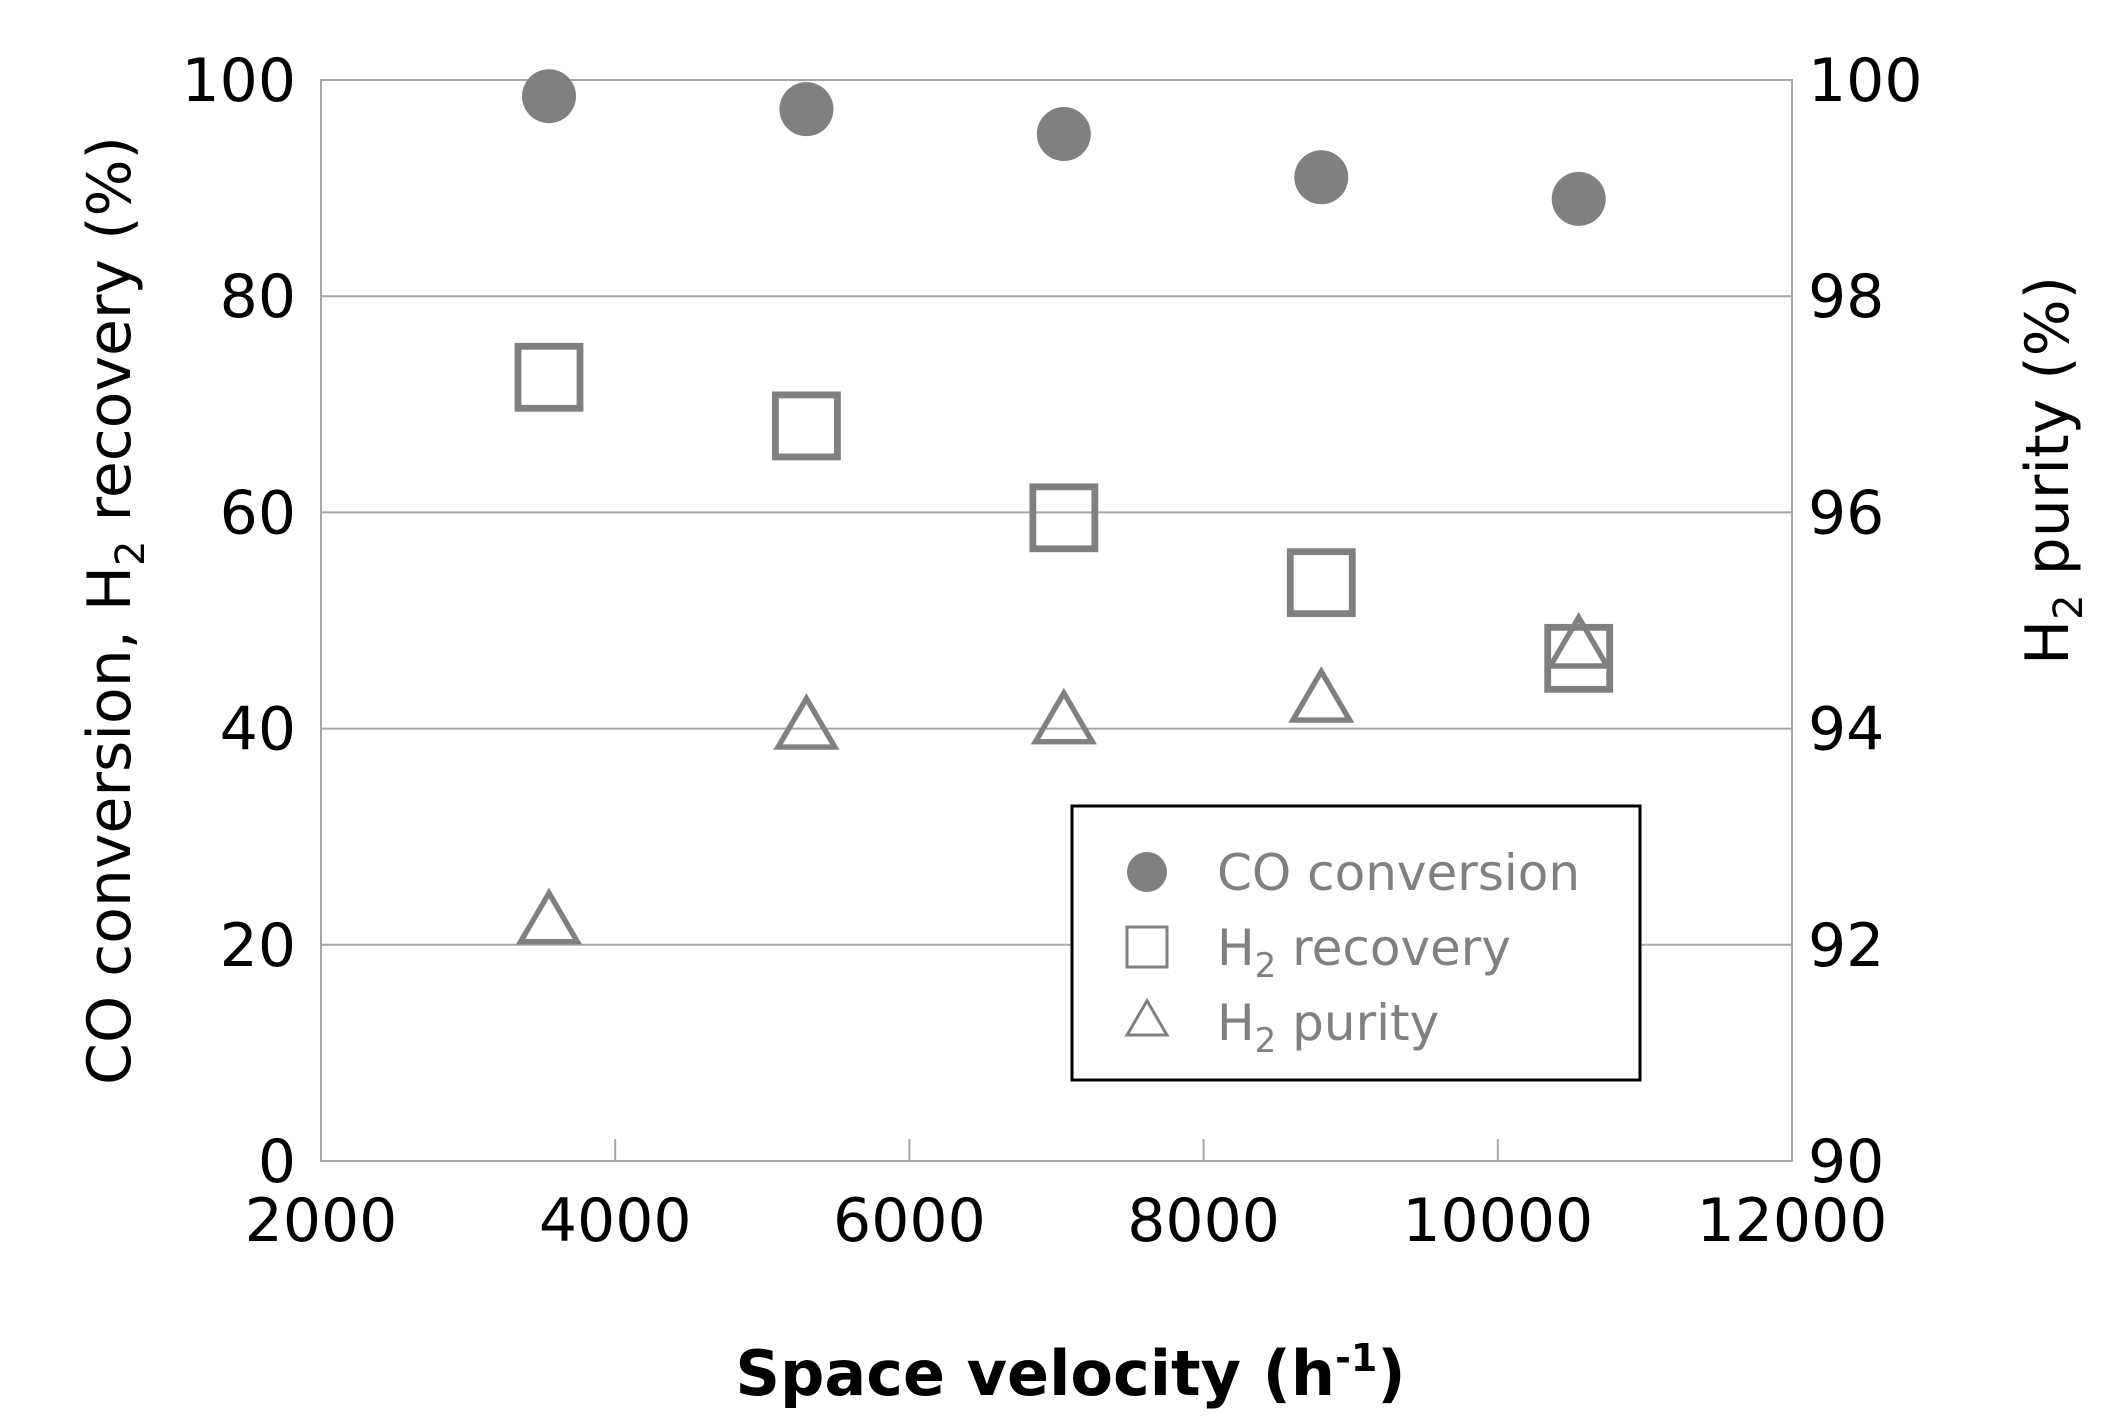 The width and height of the screenshot is (2112, 1422). Describe the element at coordinates (1398, 873) in the screenshot. I see `legend-label: CO conversion` at that location.